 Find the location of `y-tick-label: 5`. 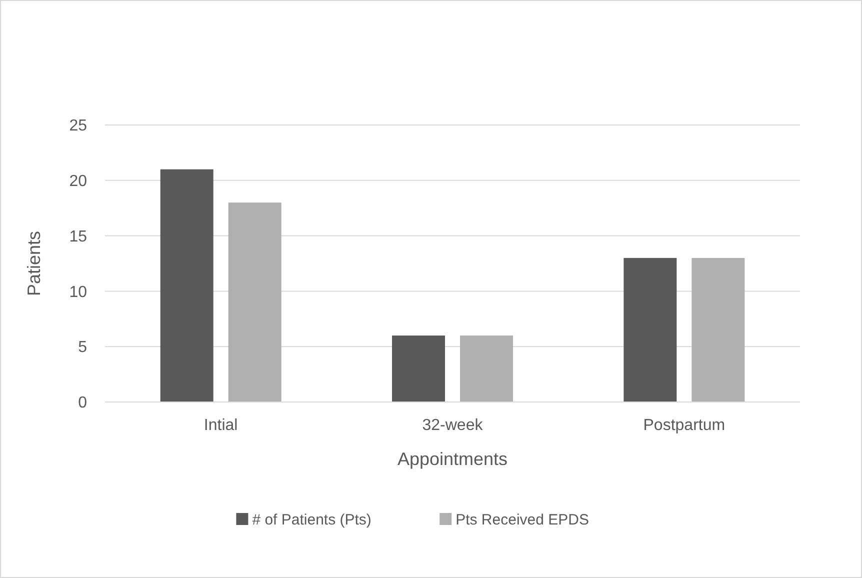

y-tick-label: 5 is located at coordinates (83, 347).